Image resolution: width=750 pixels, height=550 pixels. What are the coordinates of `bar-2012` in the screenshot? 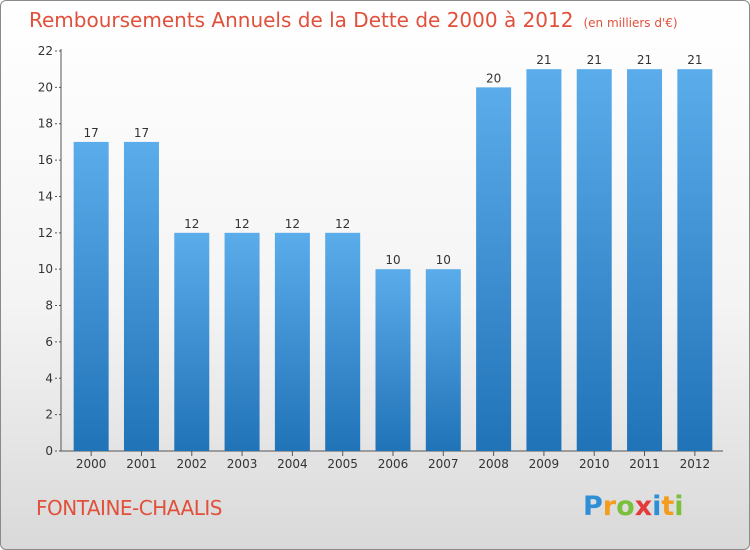 It's located at (695, 260).